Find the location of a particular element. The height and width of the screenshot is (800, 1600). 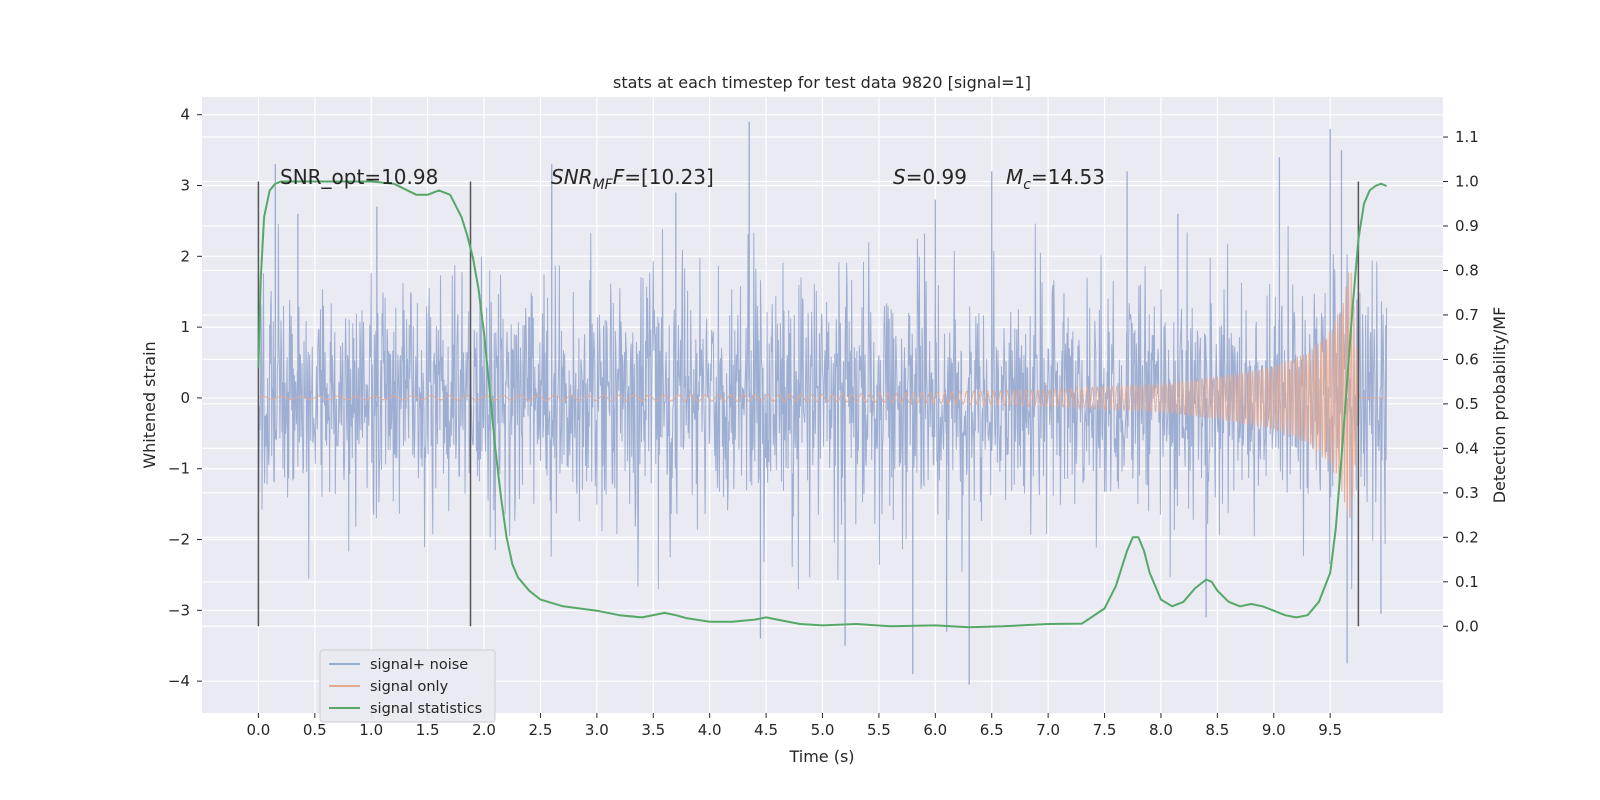

legend-label-noise: signal+ noise is located at coordinates (419, 665).